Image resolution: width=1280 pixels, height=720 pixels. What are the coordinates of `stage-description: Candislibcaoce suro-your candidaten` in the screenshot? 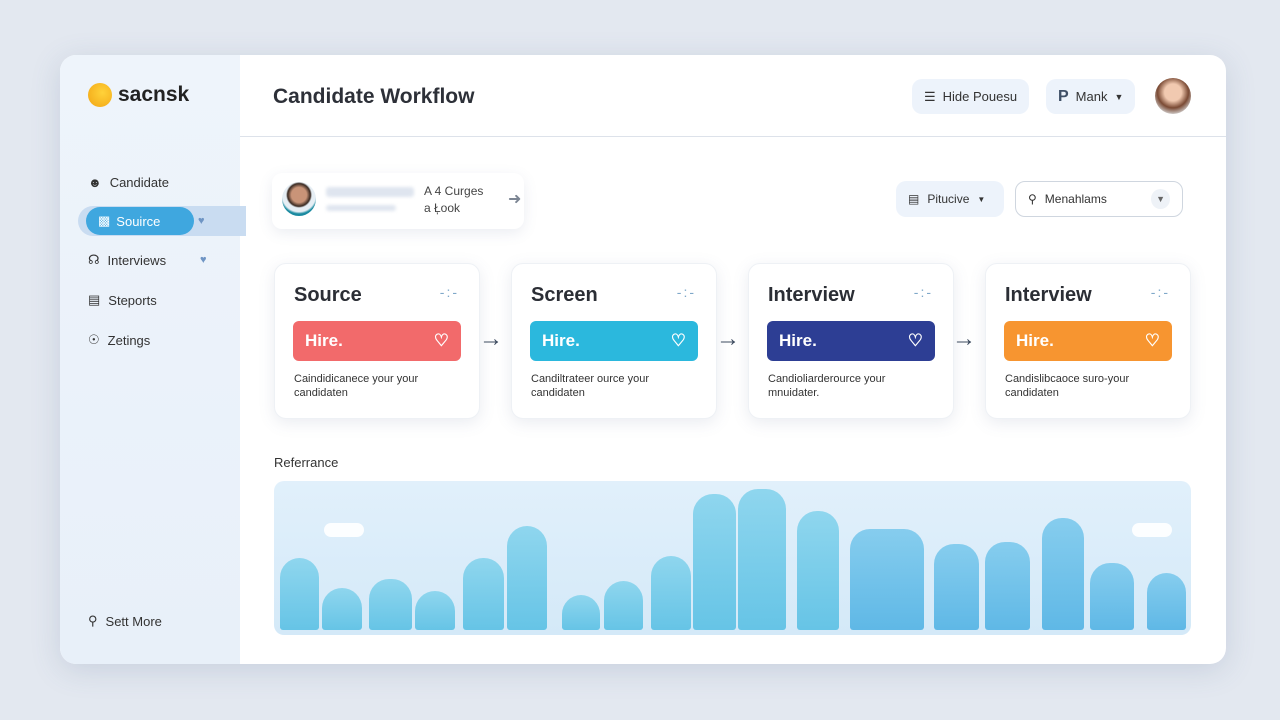 It's located at (1067, 386).